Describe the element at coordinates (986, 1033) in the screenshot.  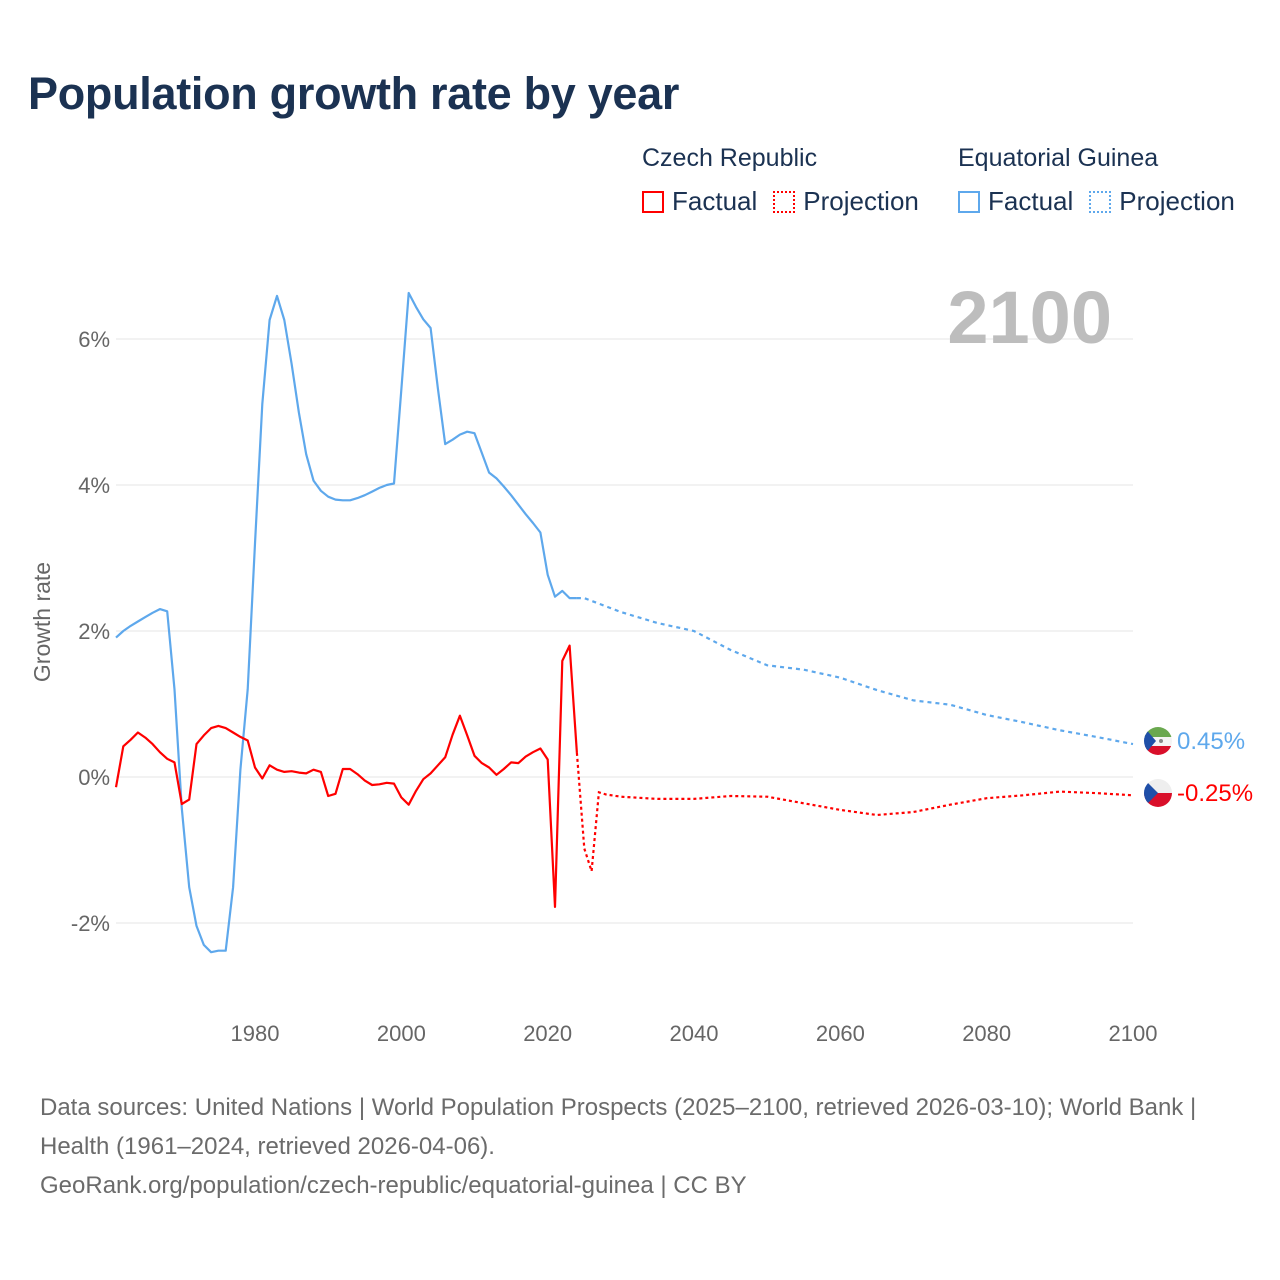
I see `x-tick-label: 2080` at that location.